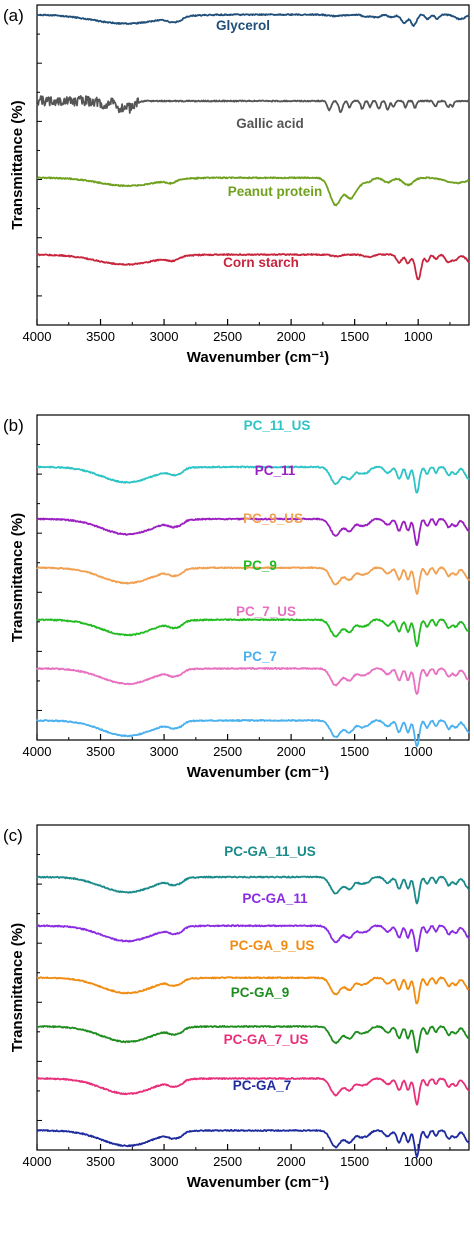  Describe the element at coordinates (266, 611) in the screenshot. I see `series-label: PC_7_US` at that location.